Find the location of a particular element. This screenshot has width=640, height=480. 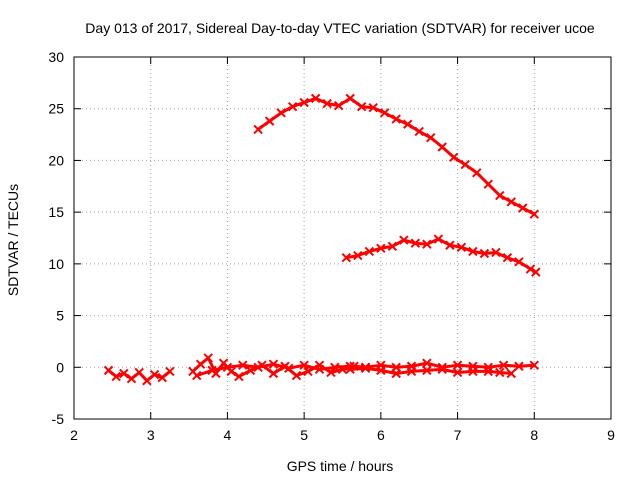

y-tick-label: 0 is located at coordinates (60, 367).